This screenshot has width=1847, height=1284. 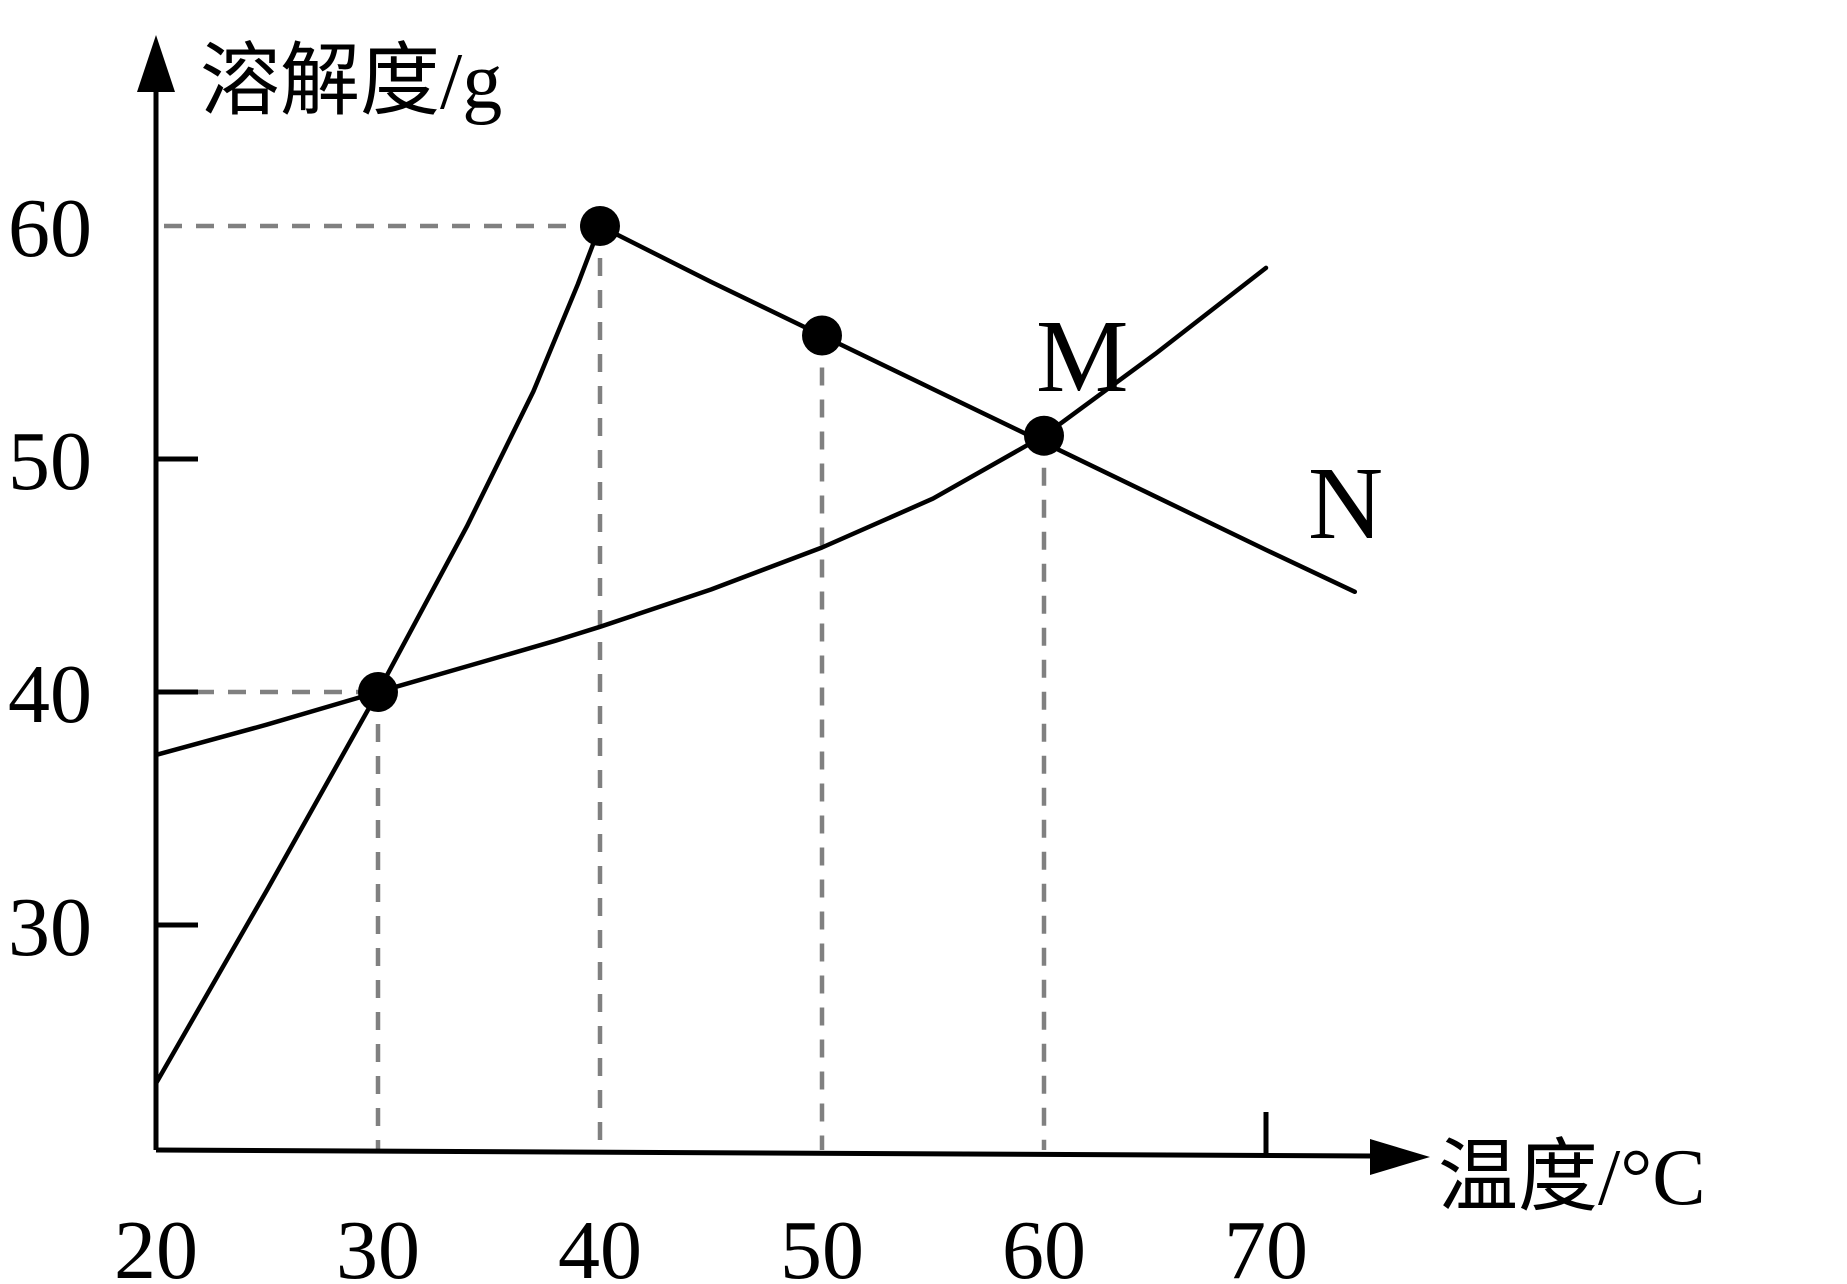 What do you see at coordinates (822, 1244) in the screenshot?
I see `x-tick-label-50: 50` at bounding box center [822, 1244].